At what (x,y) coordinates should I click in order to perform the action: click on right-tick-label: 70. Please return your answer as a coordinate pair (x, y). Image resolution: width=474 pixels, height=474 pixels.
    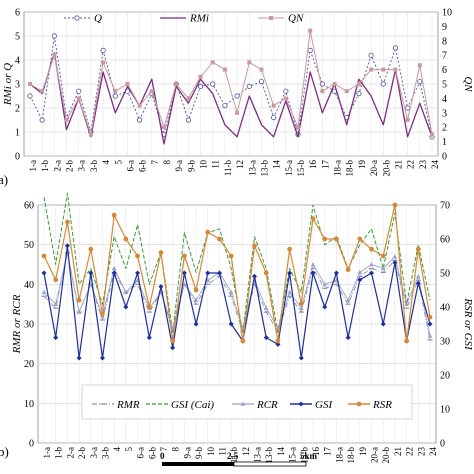
    Looking at the image, I should click on (445, 206).